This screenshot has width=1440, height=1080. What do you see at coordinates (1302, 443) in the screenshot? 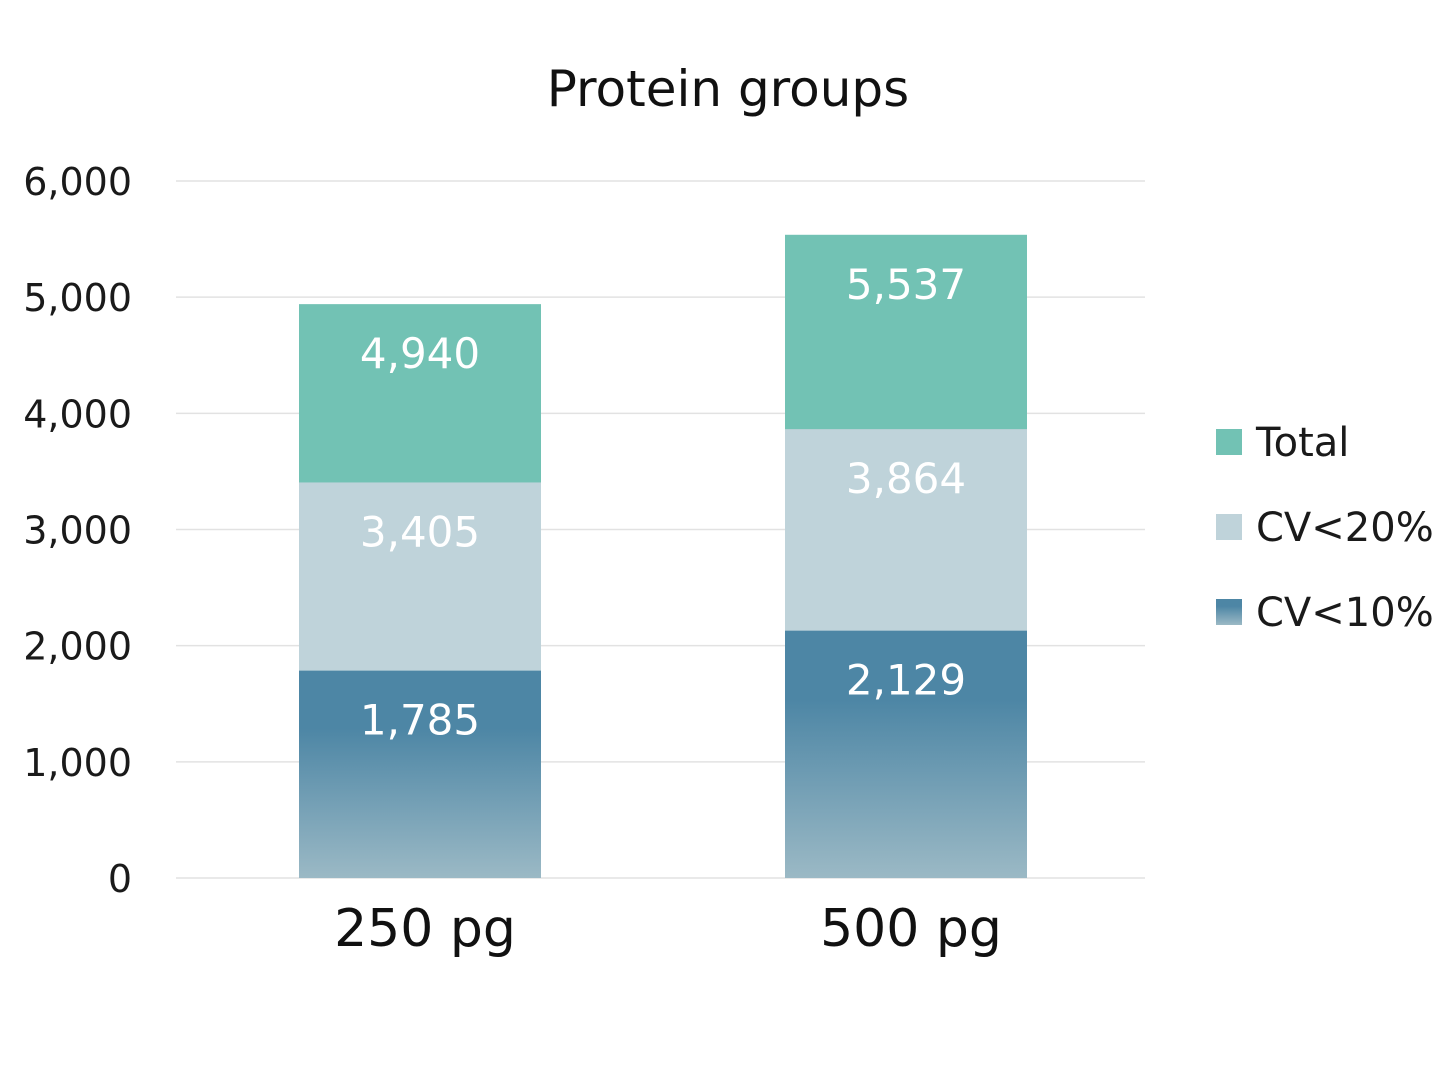
I see `legend-label-total: Total` at bounding box center [1302, 443].